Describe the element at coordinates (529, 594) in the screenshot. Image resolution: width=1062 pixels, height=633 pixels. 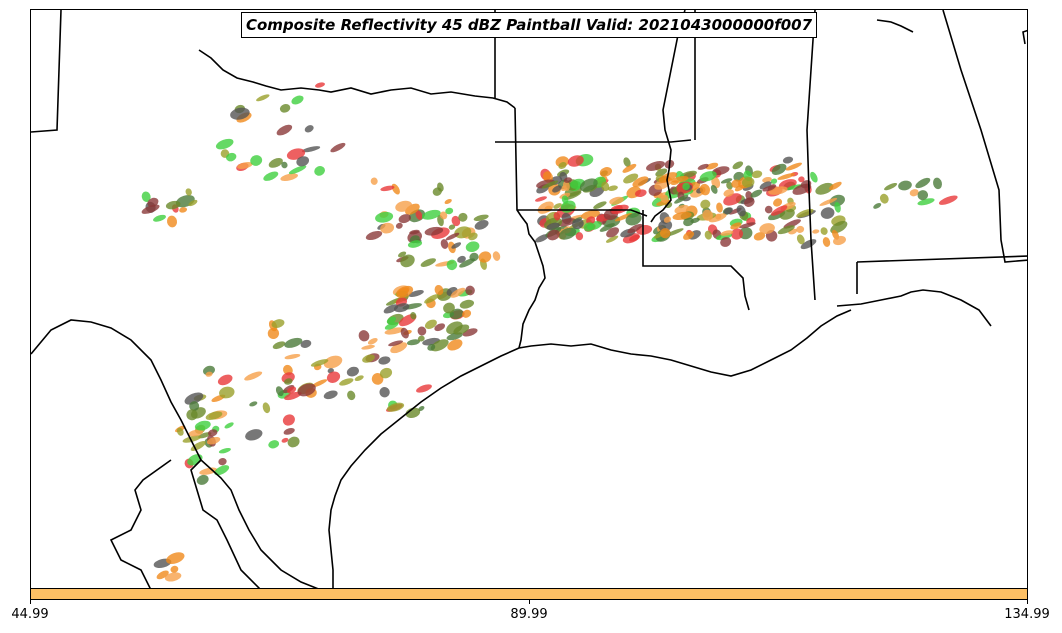
I see `colorbar` at that location.